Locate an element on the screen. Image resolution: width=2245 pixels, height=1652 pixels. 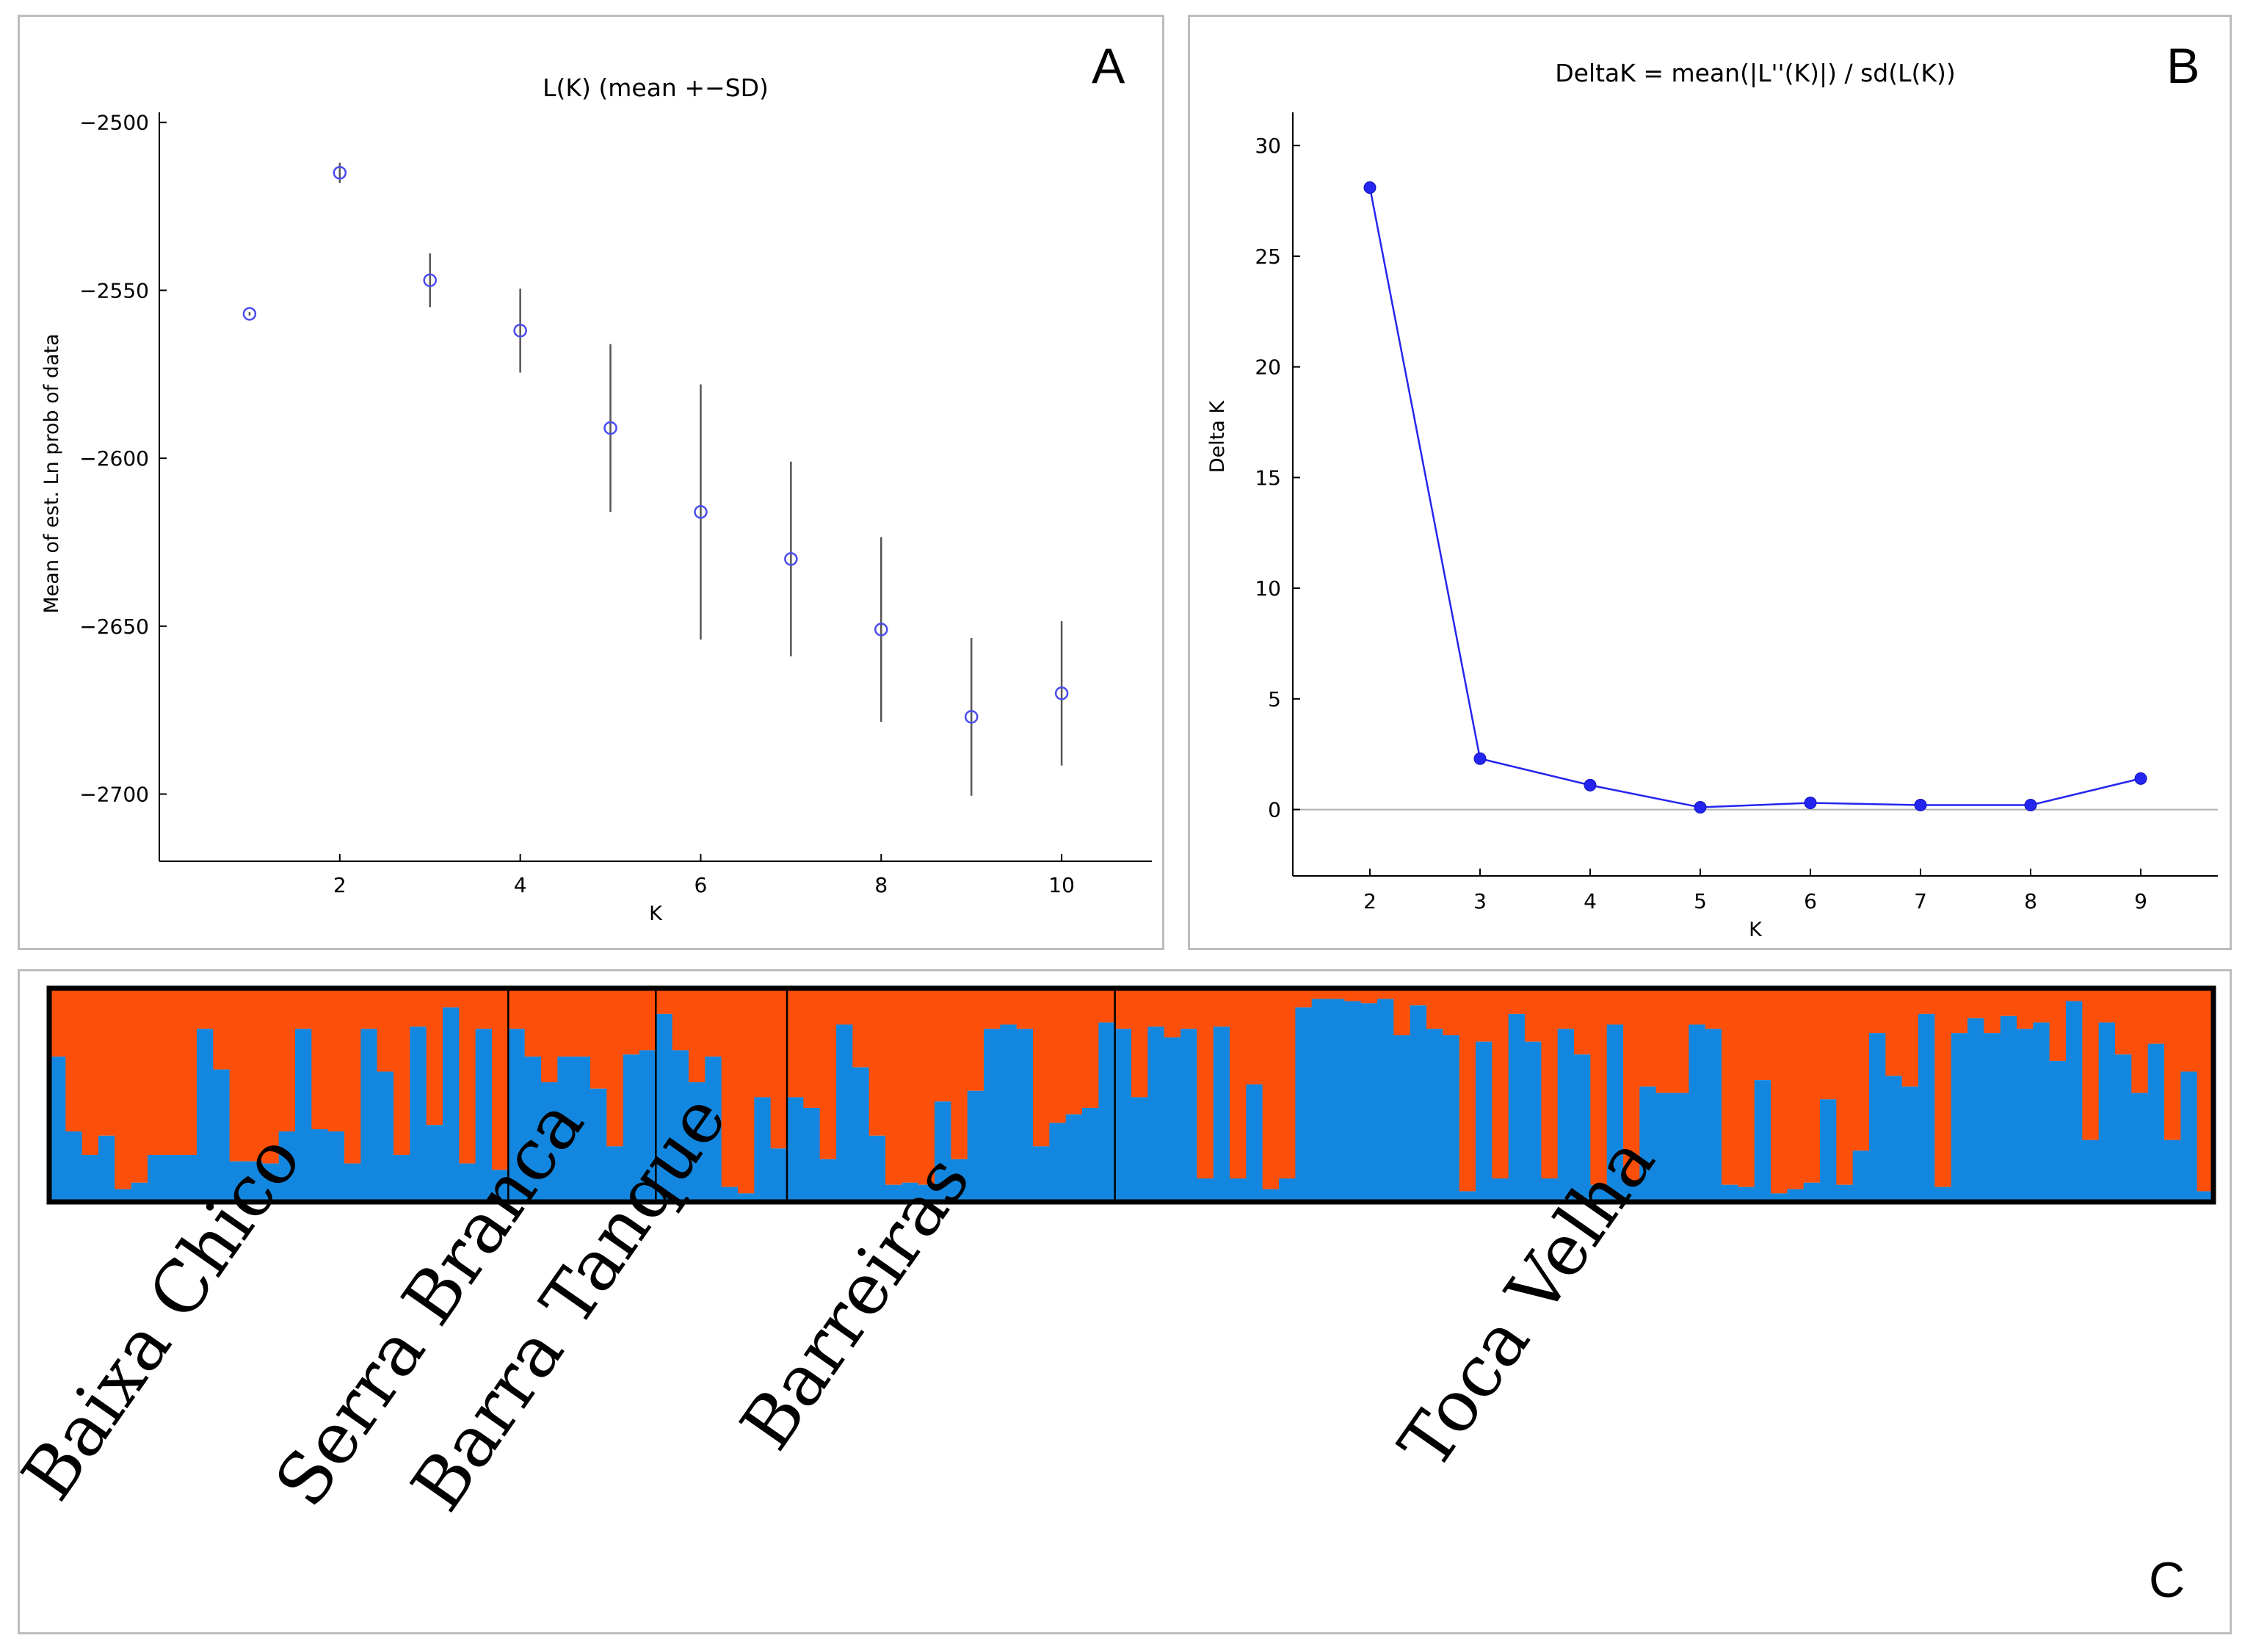
y-tick-label: 30 is located at coordinates (1268, 146).